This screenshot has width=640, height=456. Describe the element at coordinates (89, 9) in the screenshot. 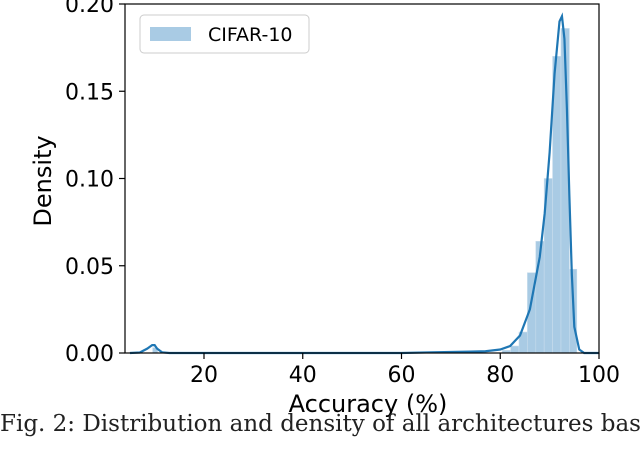

I see `y-tick-label: 0.20` at that location.